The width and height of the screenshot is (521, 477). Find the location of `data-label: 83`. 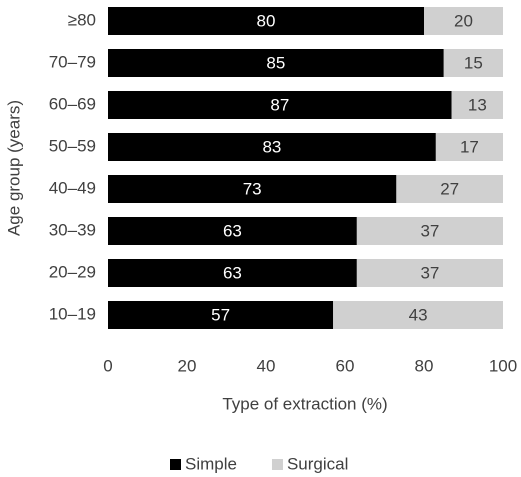

data-label: 83 is located at coordinates (271, 146).